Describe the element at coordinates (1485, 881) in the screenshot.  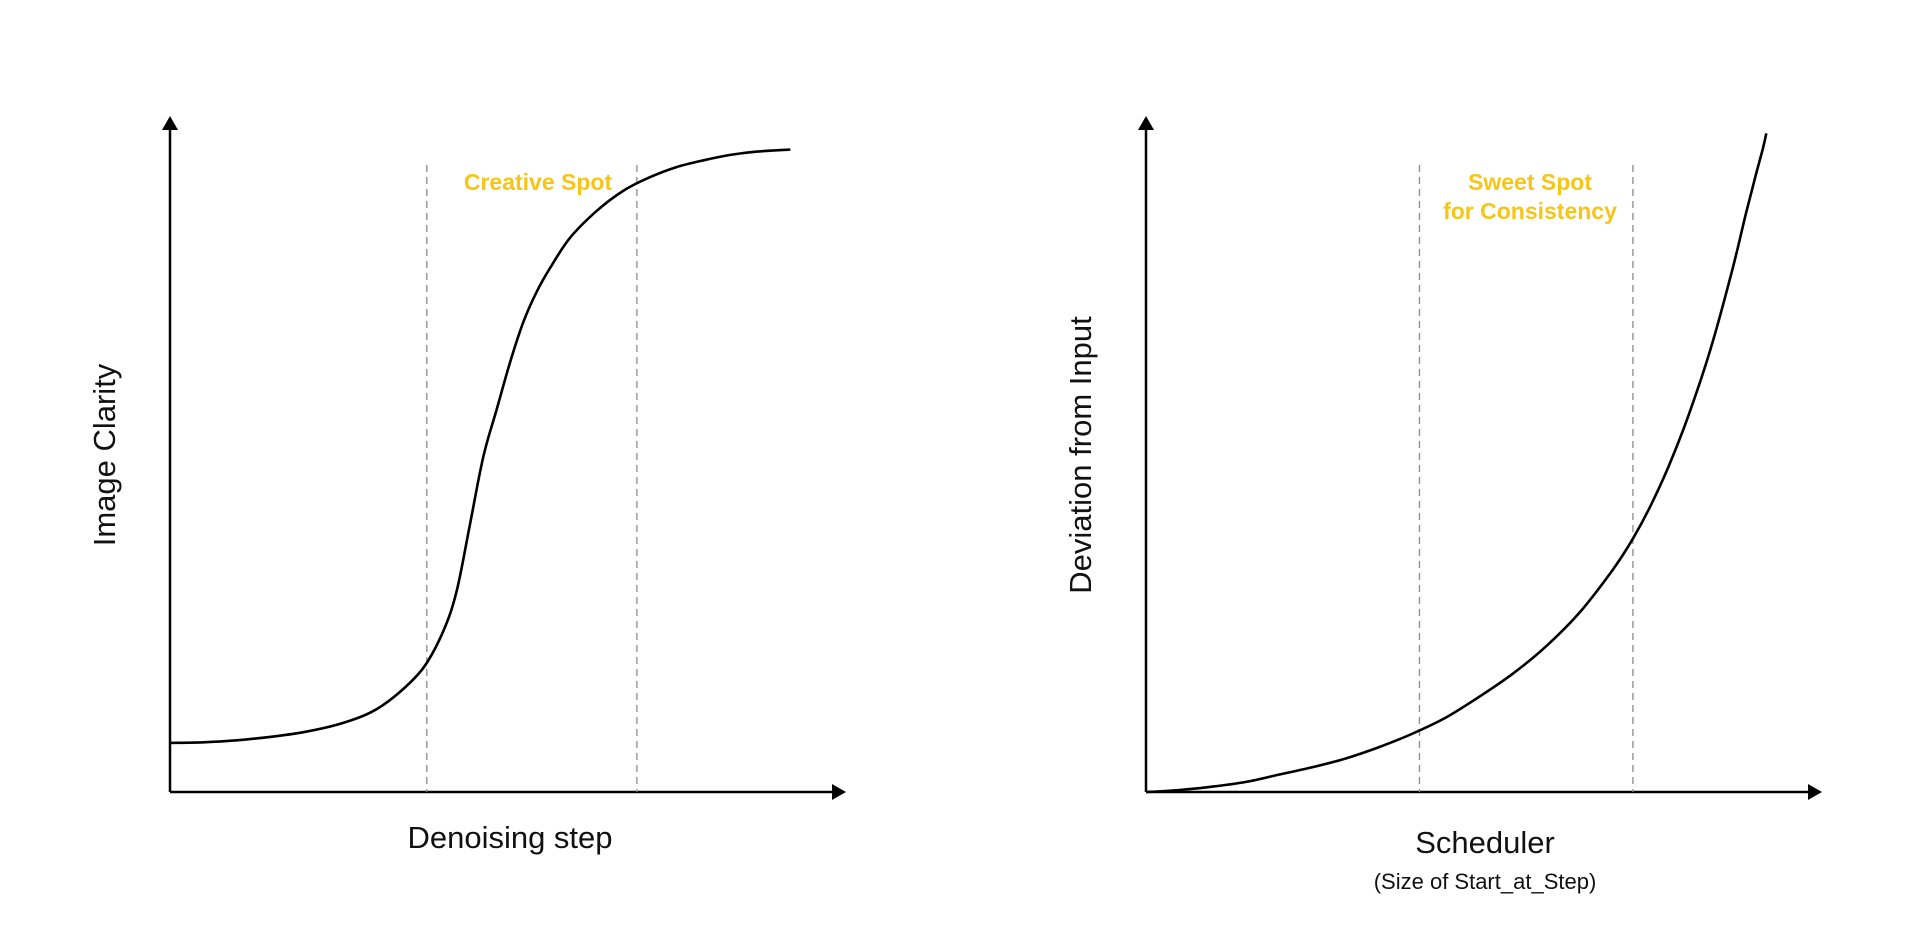
I see `x-axis-subtitle: (Size of Start_at_Step)` at that location.